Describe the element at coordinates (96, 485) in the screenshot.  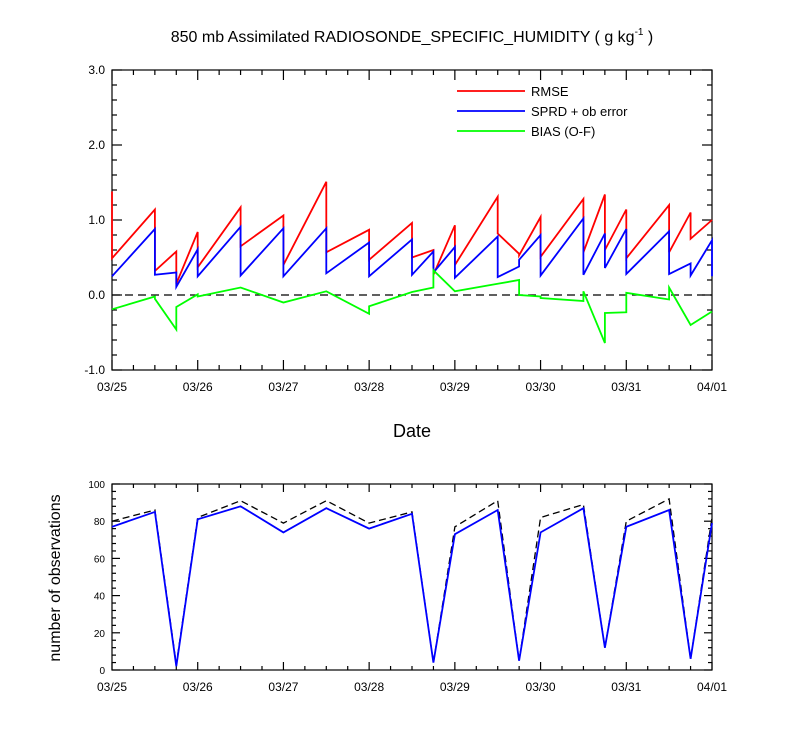
I see `y-tick-label: 100` at that location.